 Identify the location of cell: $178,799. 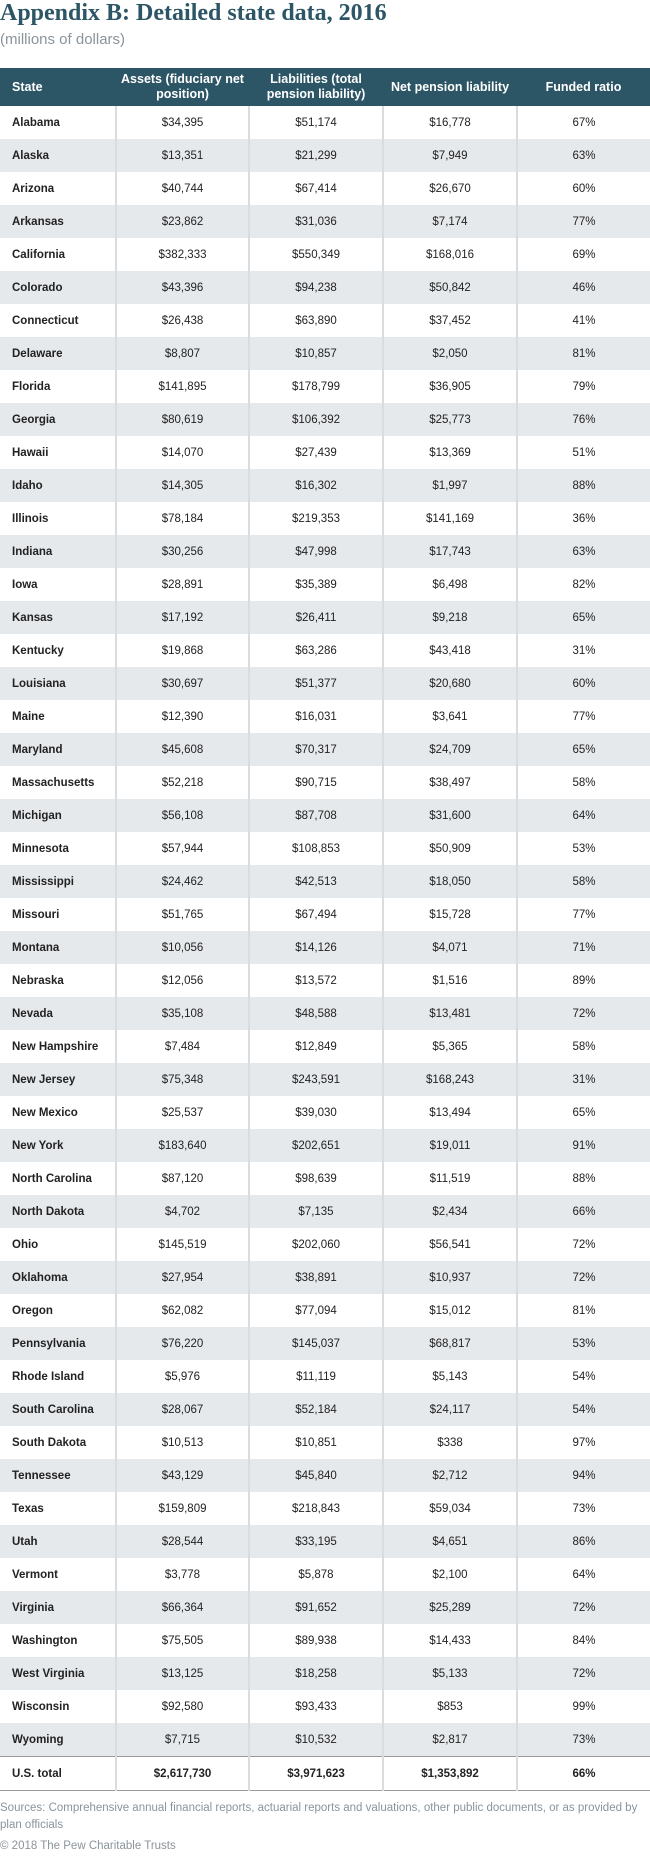
(315, 386).